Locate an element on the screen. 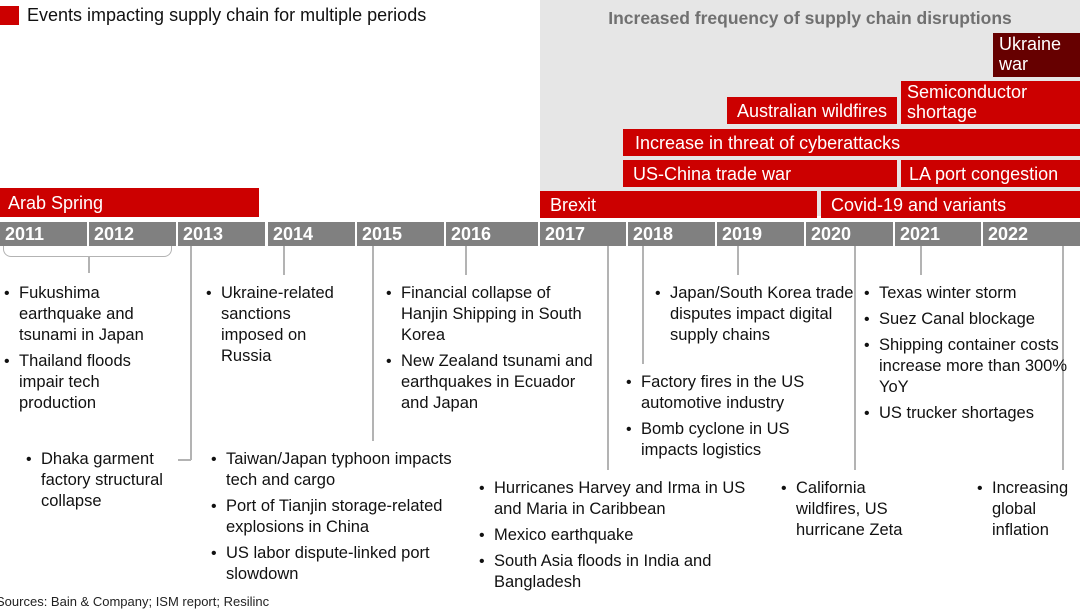  events-2020: California wildfires, US hurricane Zeta is located at coordinates (856, 512).